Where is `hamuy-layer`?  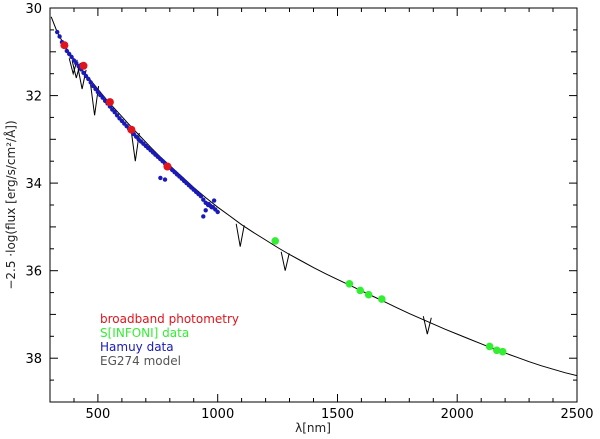
hamuy-layer is located at coordinates (137, 124).